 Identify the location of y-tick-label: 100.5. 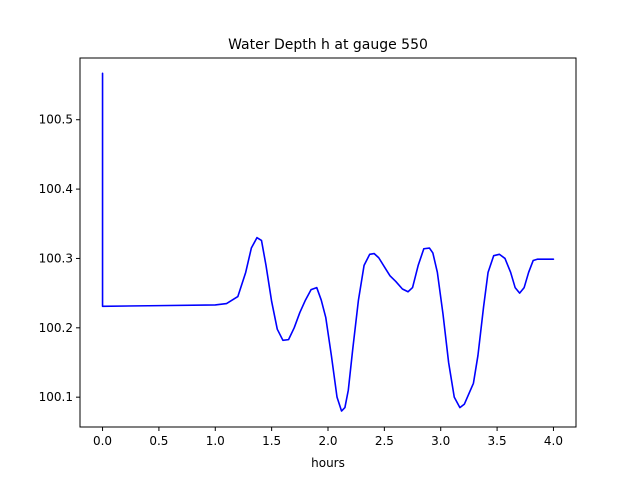
(56, 120).